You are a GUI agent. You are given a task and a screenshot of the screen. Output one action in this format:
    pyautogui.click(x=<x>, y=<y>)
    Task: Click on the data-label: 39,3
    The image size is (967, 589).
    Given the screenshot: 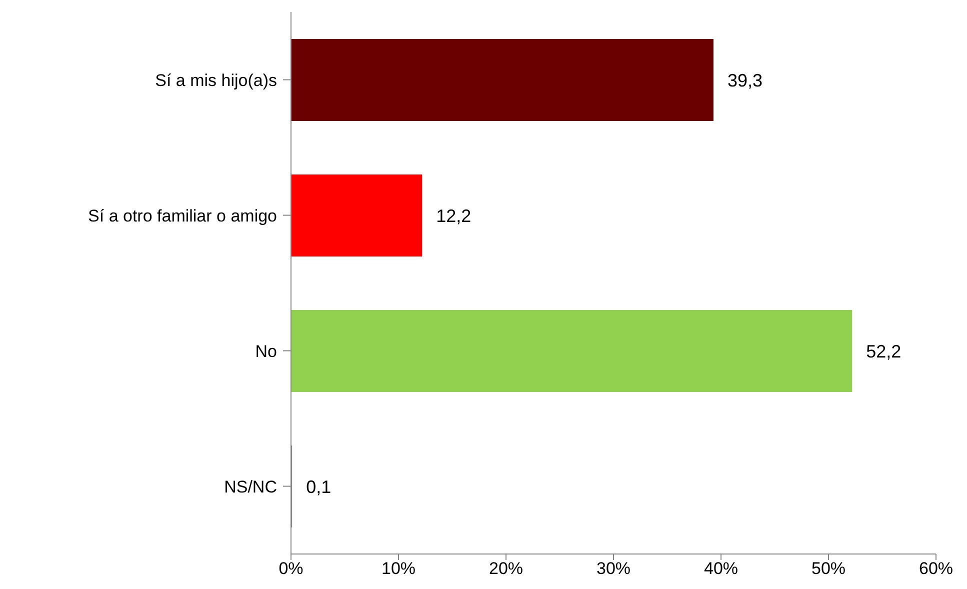 What is the action you would take?
    pyautogui.click(x=745, y=80)
    